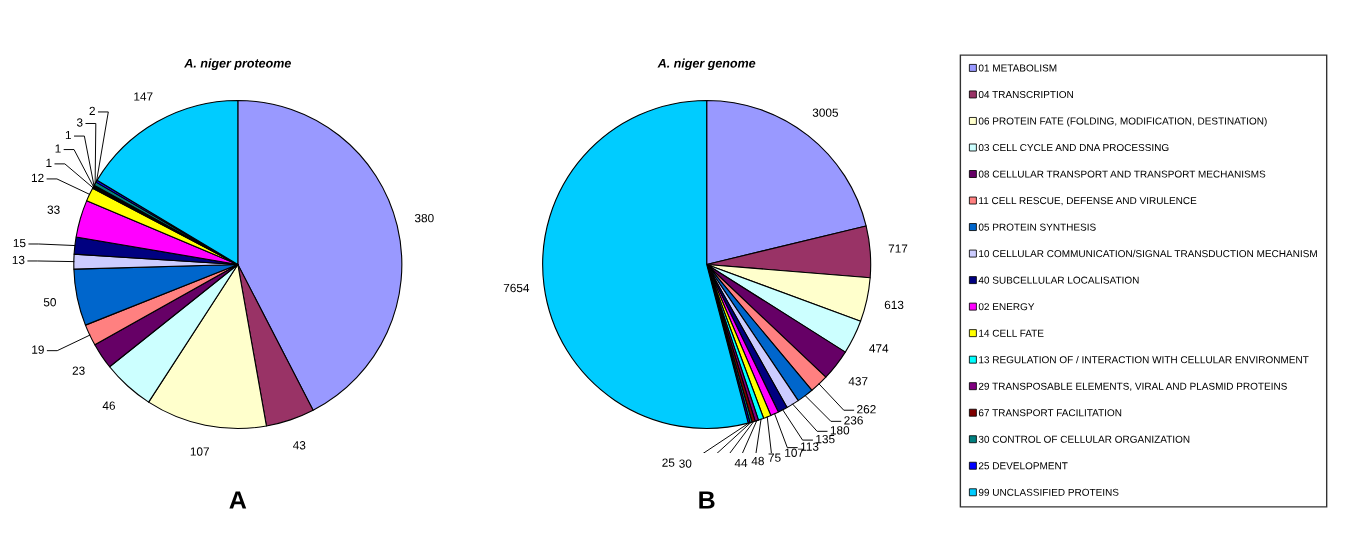 The height and width of the screenshot is (551, 1359). What do you see at coordinates (1084, 439) in the screenshot?
I see `legend-label: 30 CONTROL OF CELLULAR ORGANIZATION` at bounding box center [1084, 439].